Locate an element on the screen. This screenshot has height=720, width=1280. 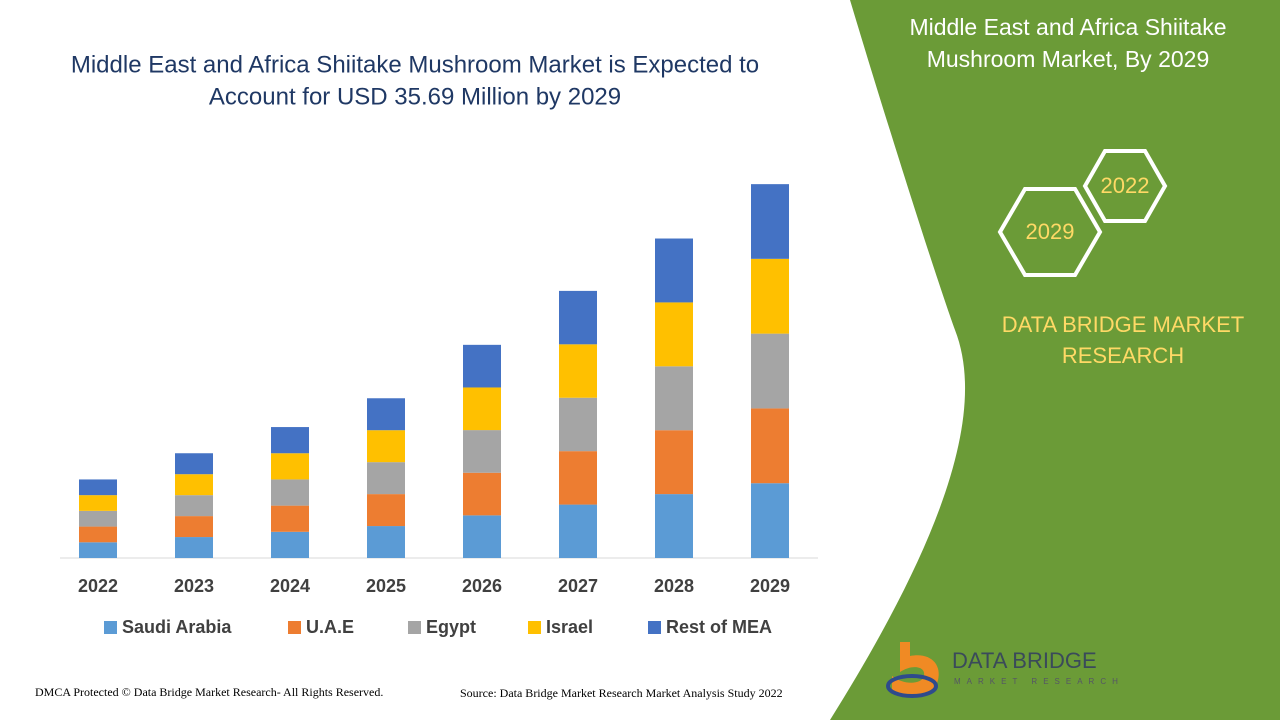
x-tick-label: 2028 is located at coordinates (674, 586).